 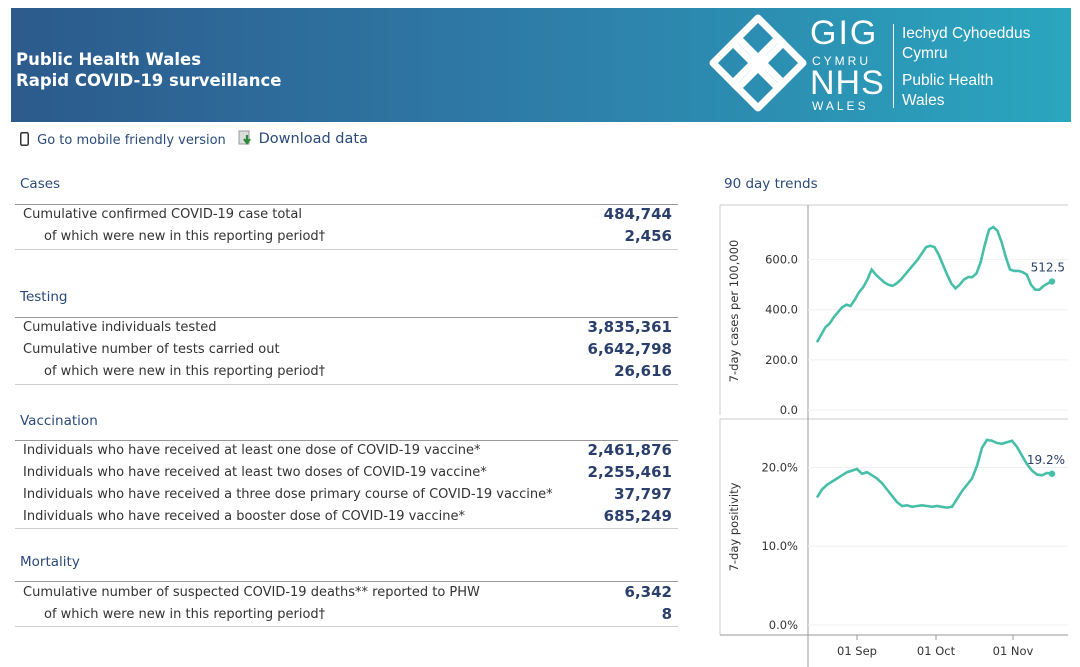 What do you see at coordinates (162, 214) in the screenshot?
I see `cases-cumulative-label: Cumulative confirmed COVID-19 case total` at bounding box center [162, 214].